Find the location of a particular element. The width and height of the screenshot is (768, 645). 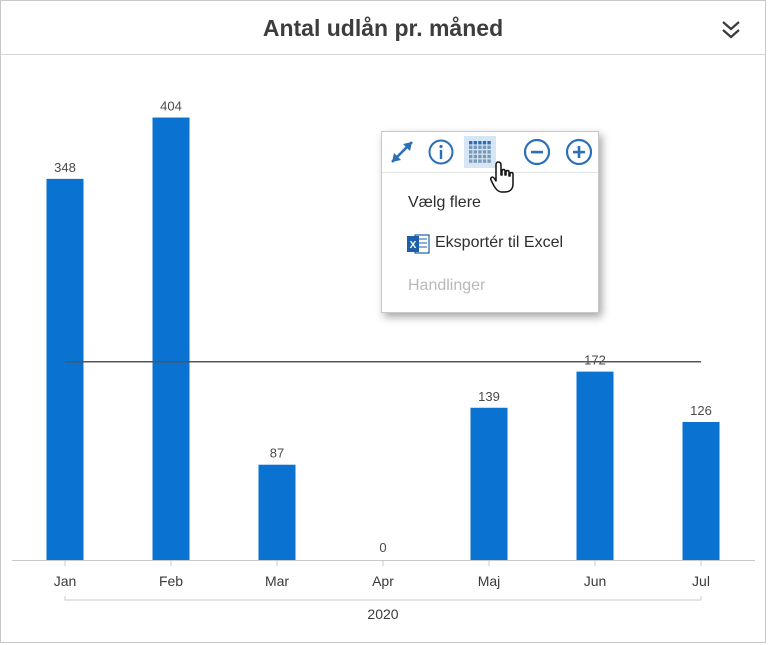

data-label-jul: 126 is located at coordinates (701, 410).